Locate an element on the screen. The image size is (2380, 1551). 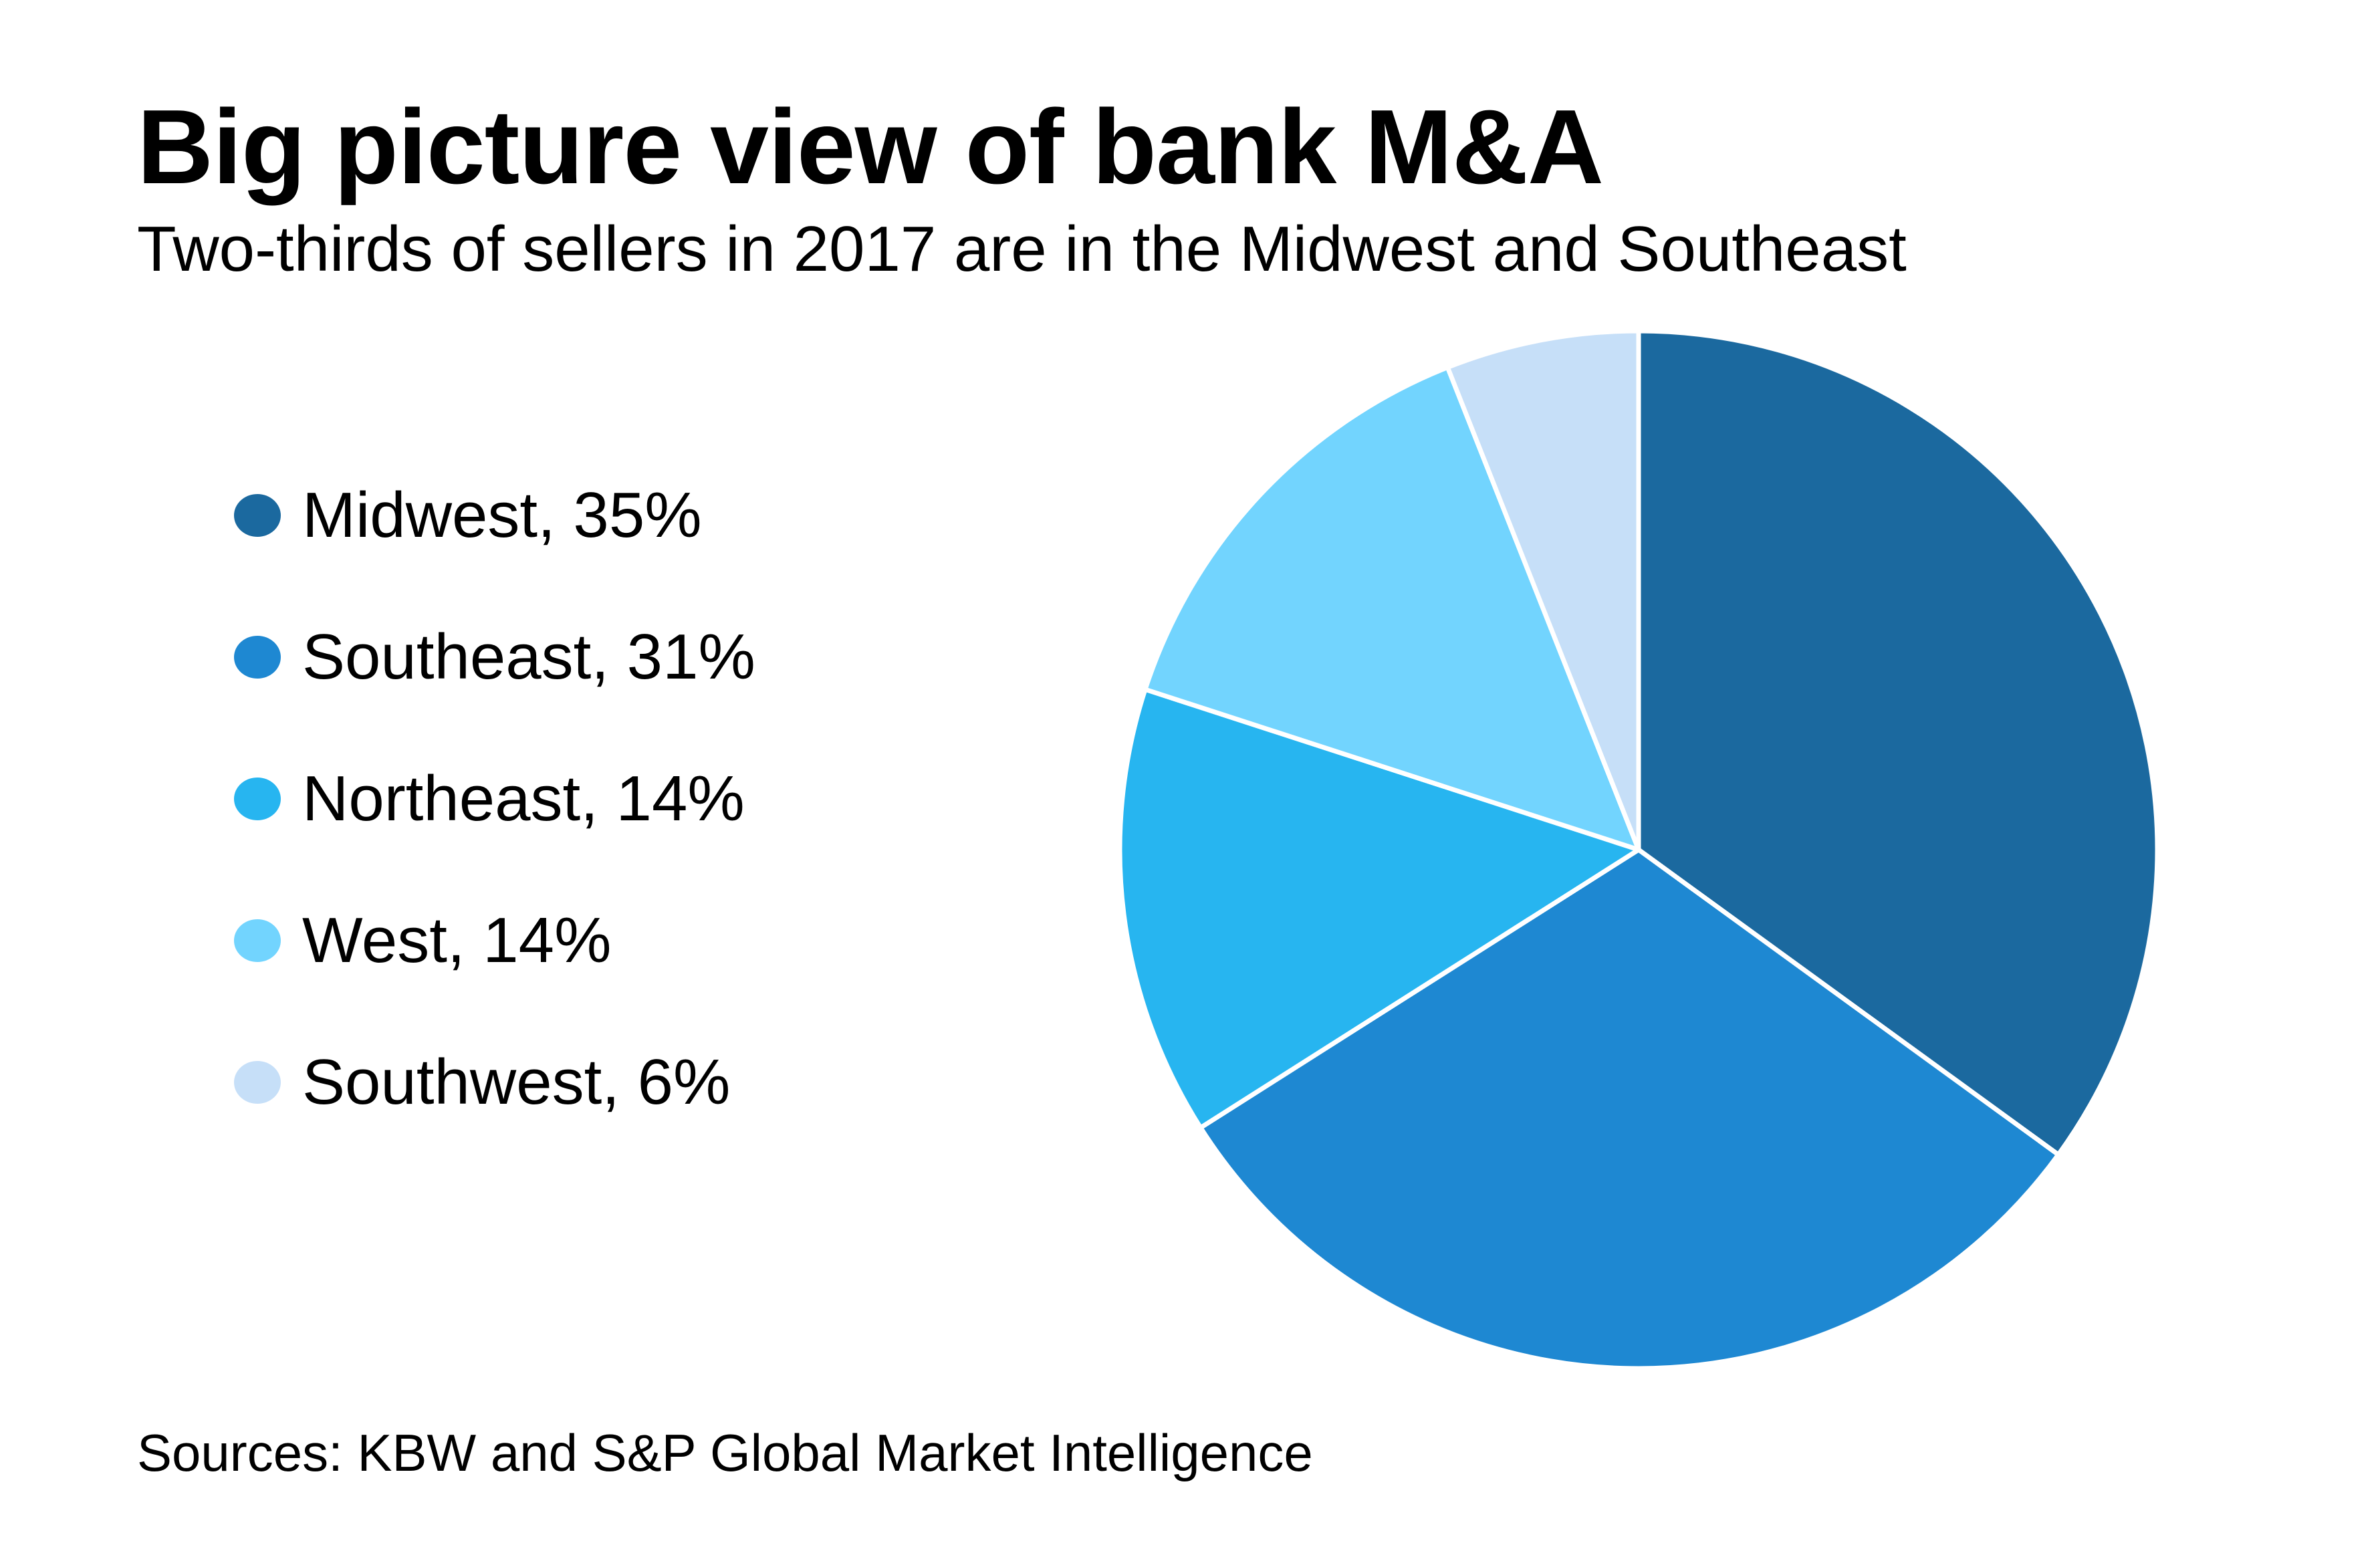
legend-label: Southwest, 6% is located at coordinates (516, 1082).